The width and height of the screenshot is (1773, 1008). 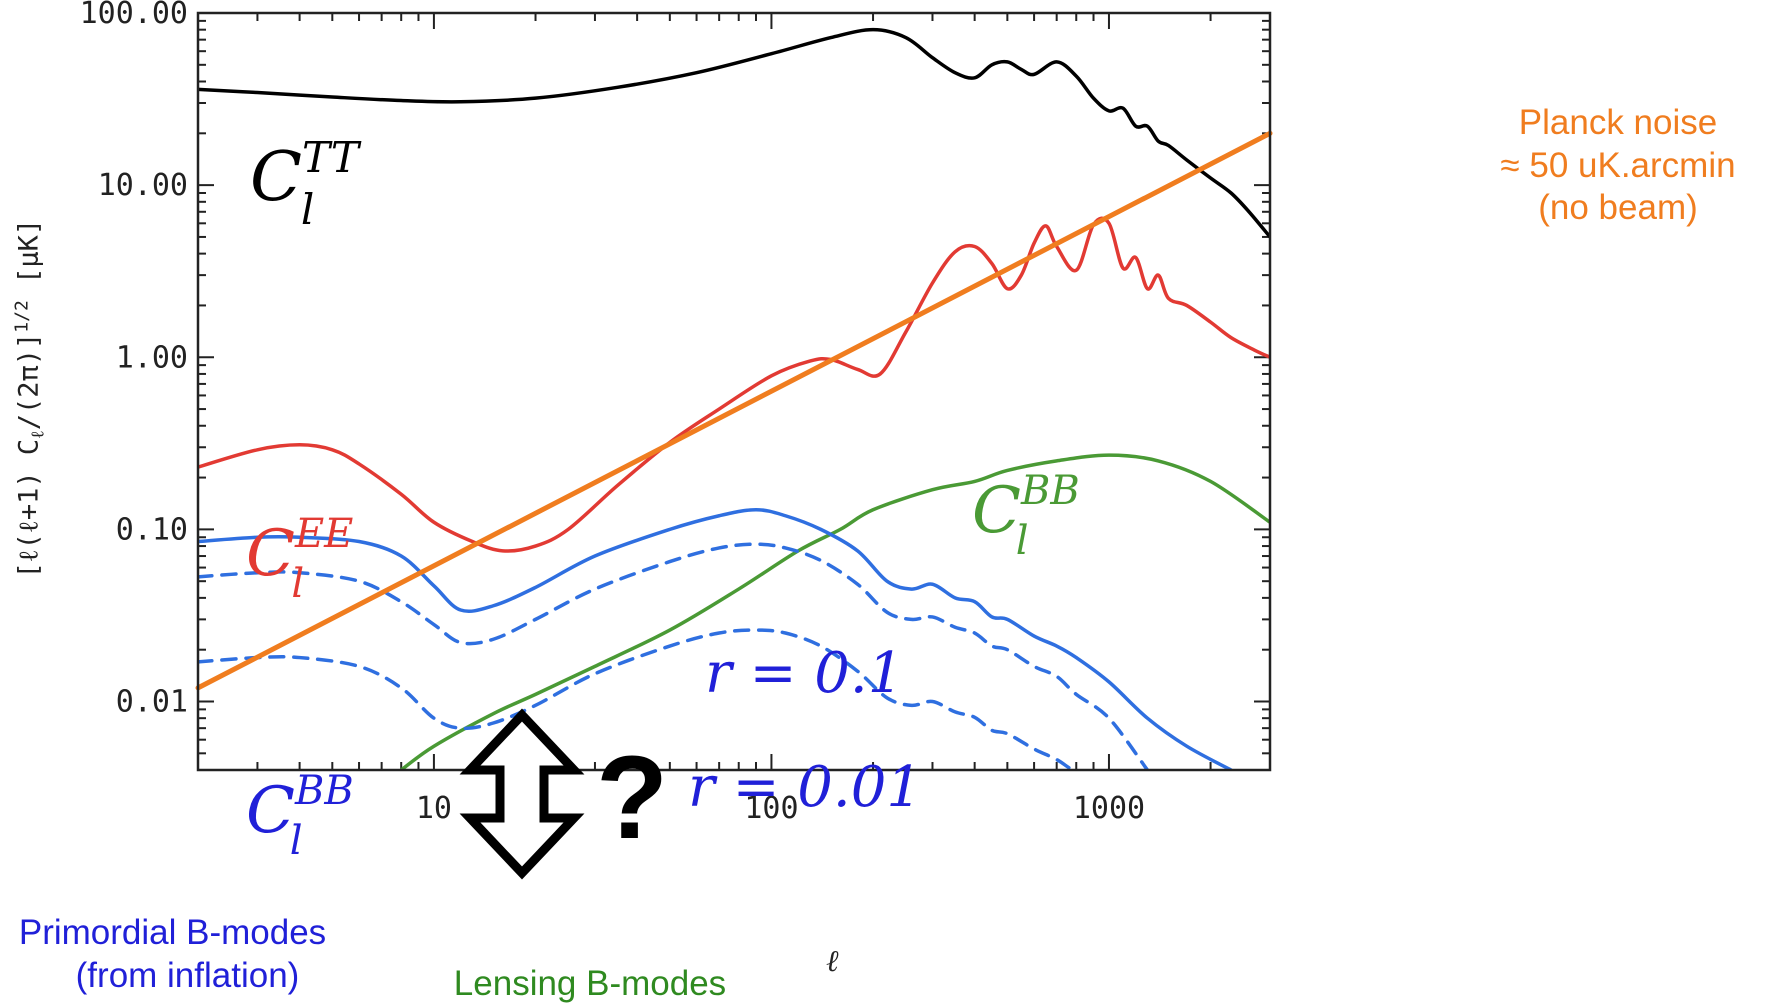 I want to click on y-tick-label: 1.00, so click(x=152, y=357).